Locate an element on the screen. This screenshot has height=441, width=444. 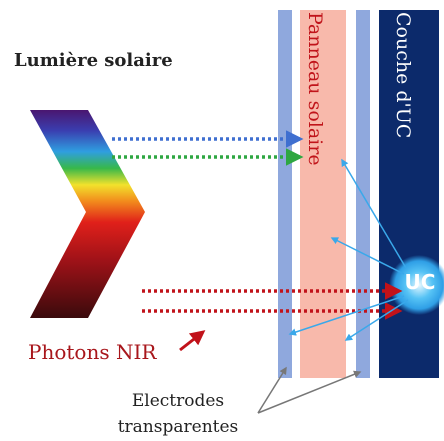
uc-layer-label: Couche d'UC is located at coordinates (403, 75).